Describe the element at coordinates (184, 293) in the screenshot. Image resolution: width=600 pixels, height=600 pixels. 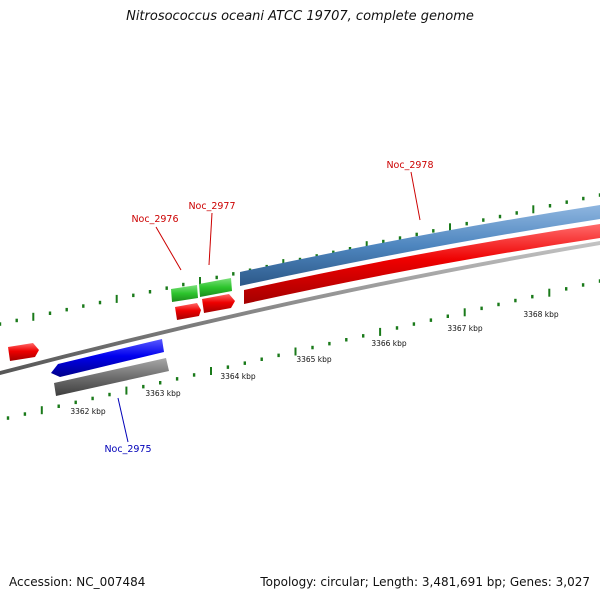
I see `feature-noc-2976-rna` at that location.